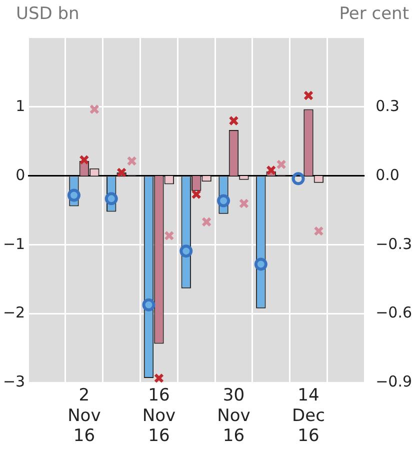  I want to click on y-tick-label: −3, so click(14, 381).